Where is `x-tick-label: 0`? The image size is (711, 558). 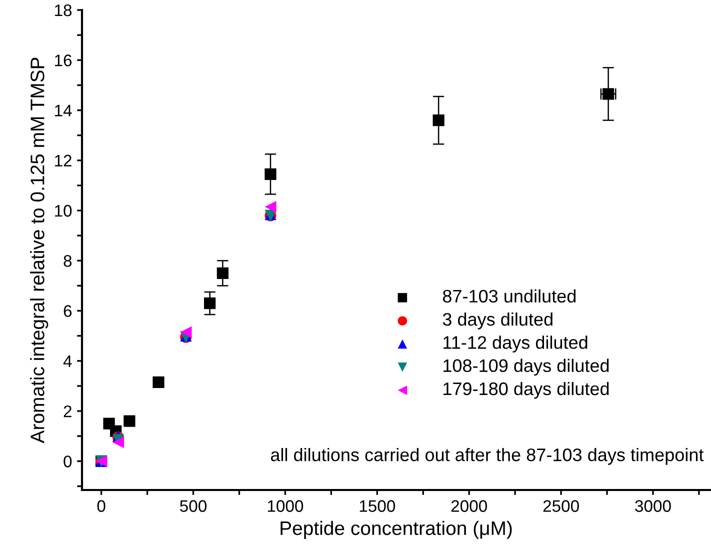
x-tick-label: 0 is located at coordinates (101, 506).